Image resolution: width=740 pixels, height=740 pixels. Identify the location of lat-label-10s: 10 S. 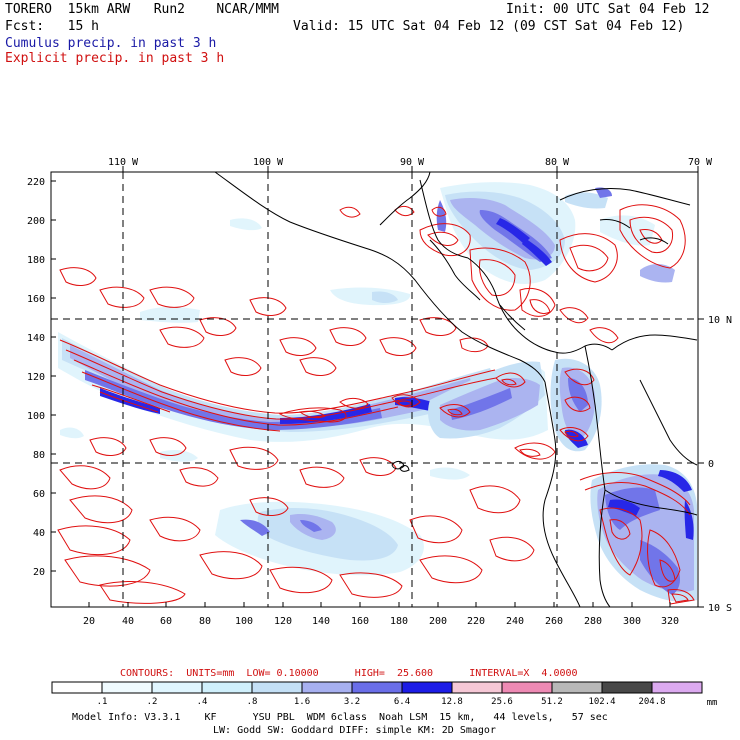
(720, 608).